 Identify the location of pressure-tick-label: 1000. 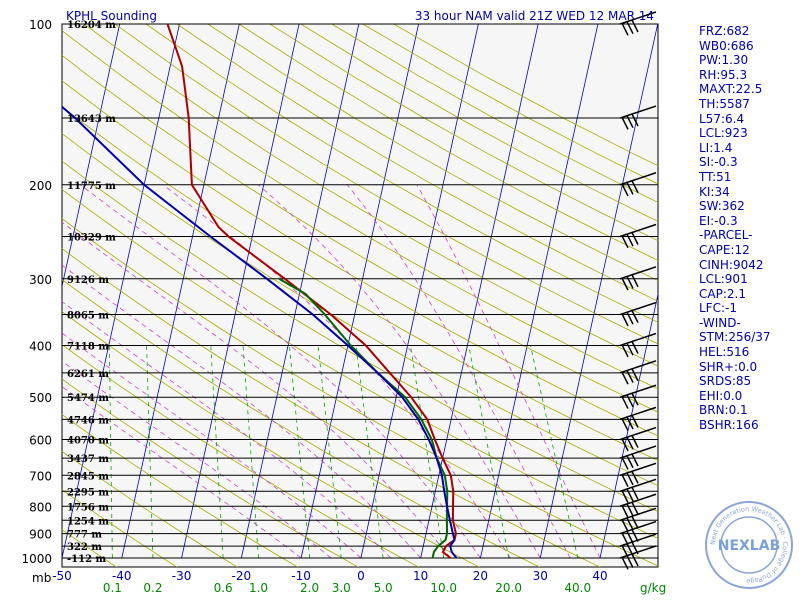
(36, 559).